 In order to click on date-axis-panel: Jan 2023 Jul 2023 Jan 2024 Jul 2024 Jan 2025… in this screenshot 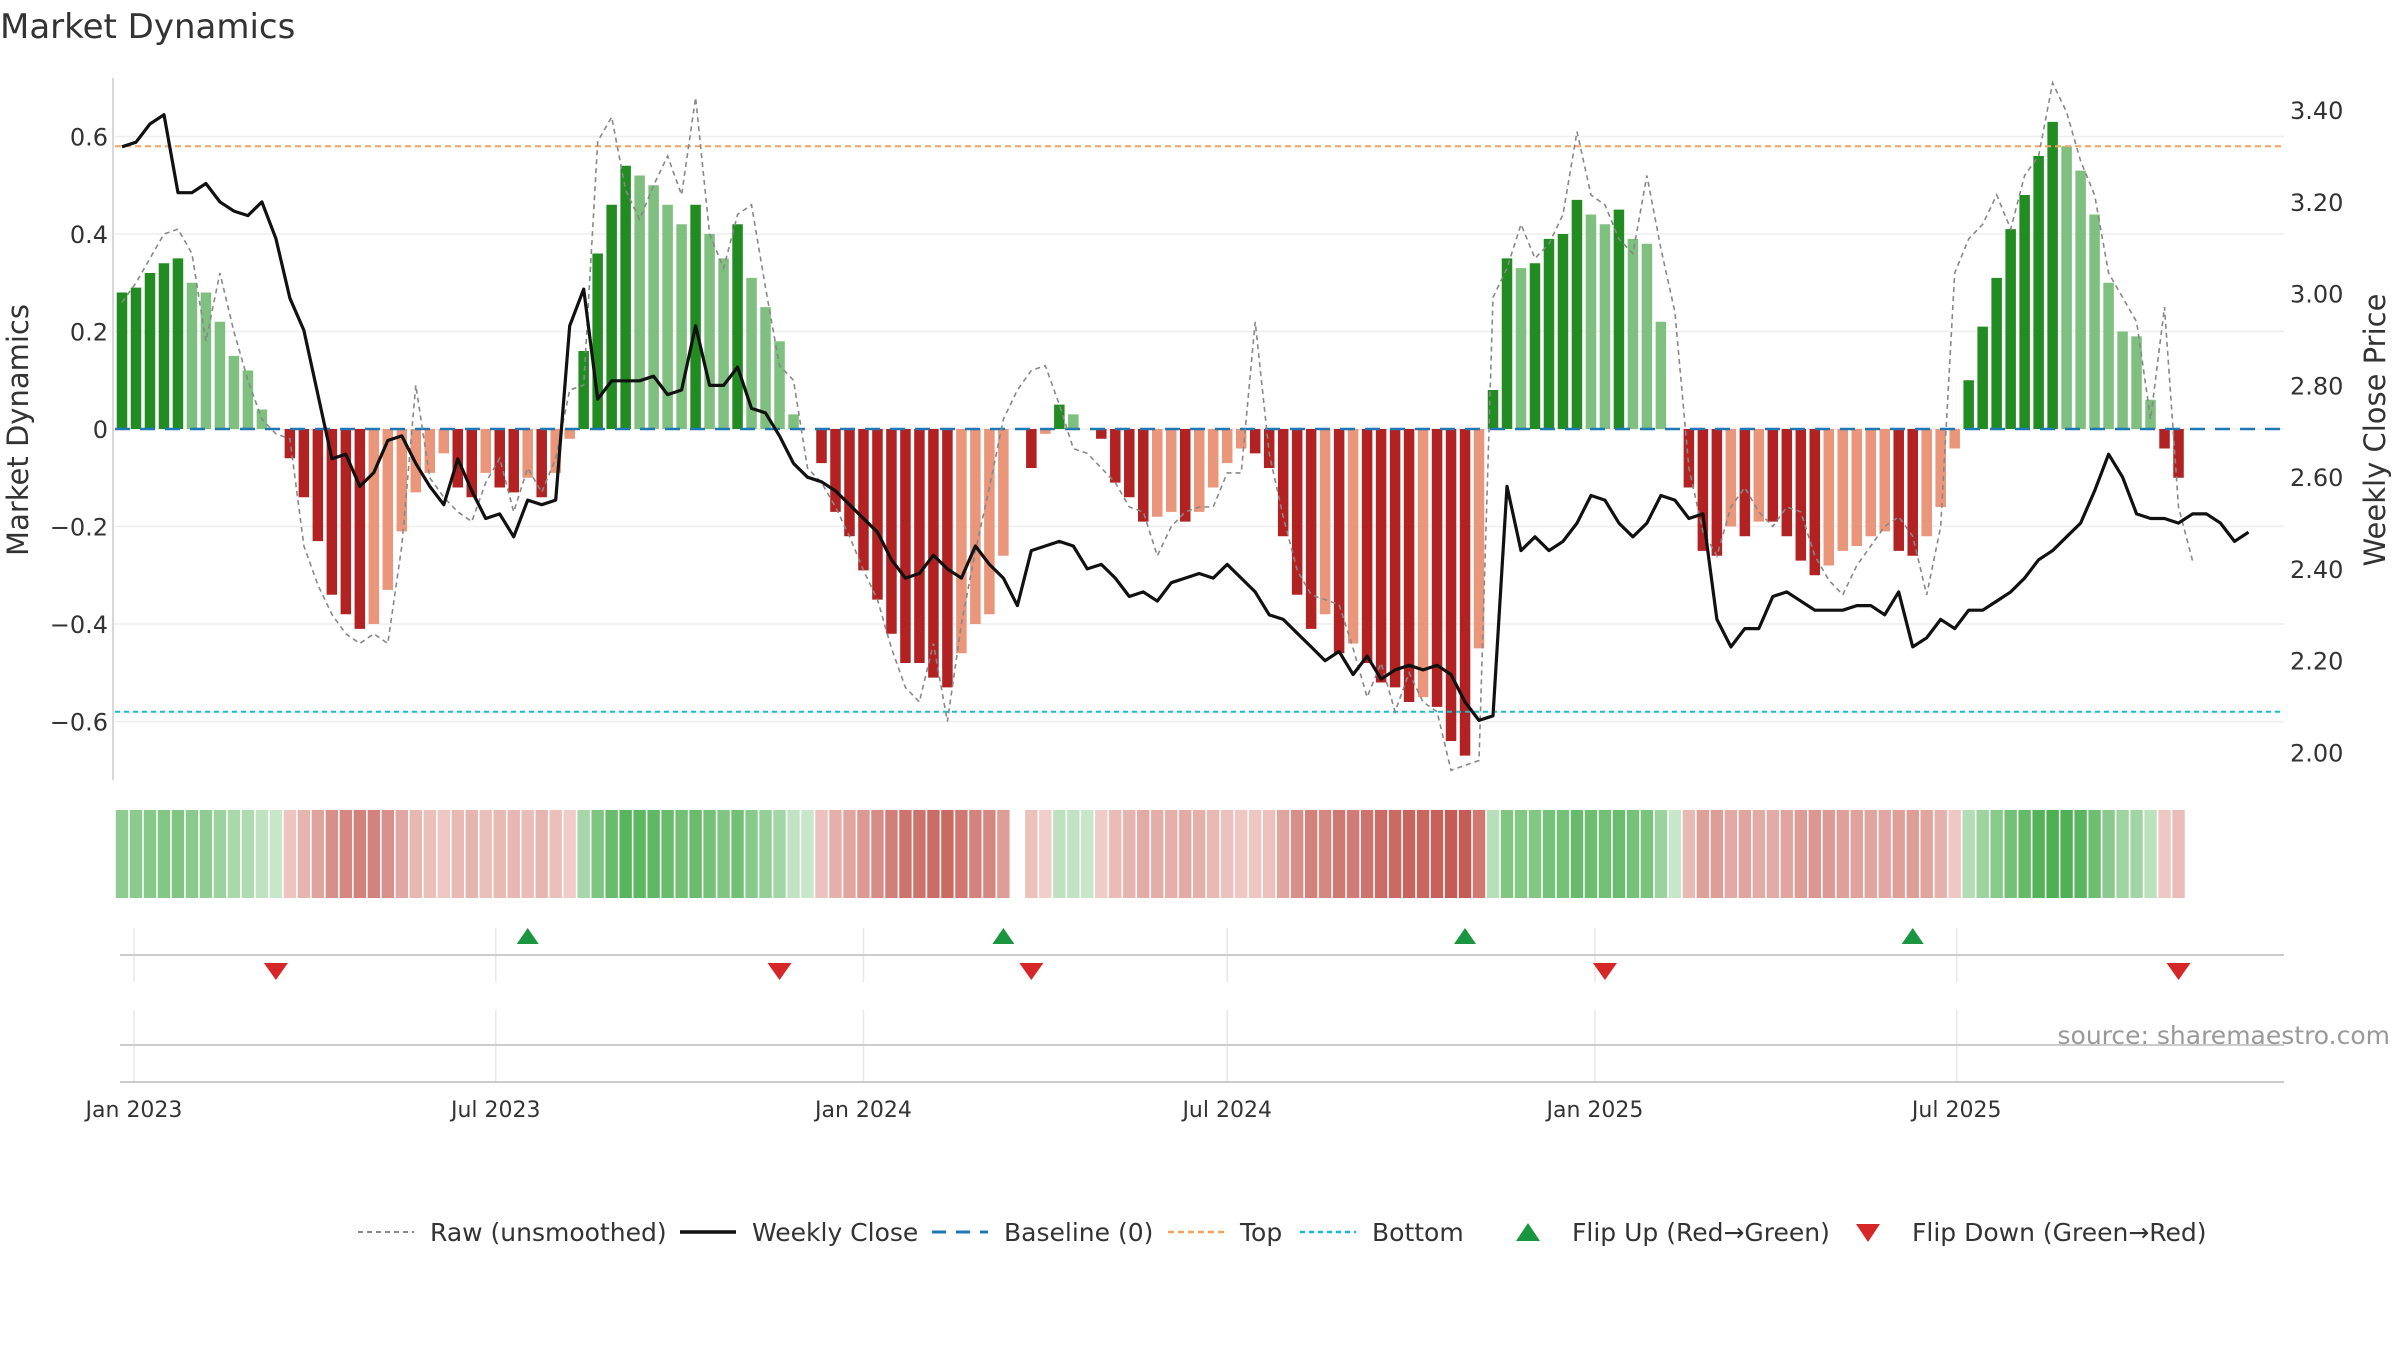, I will do `click(1237, 1066)`.